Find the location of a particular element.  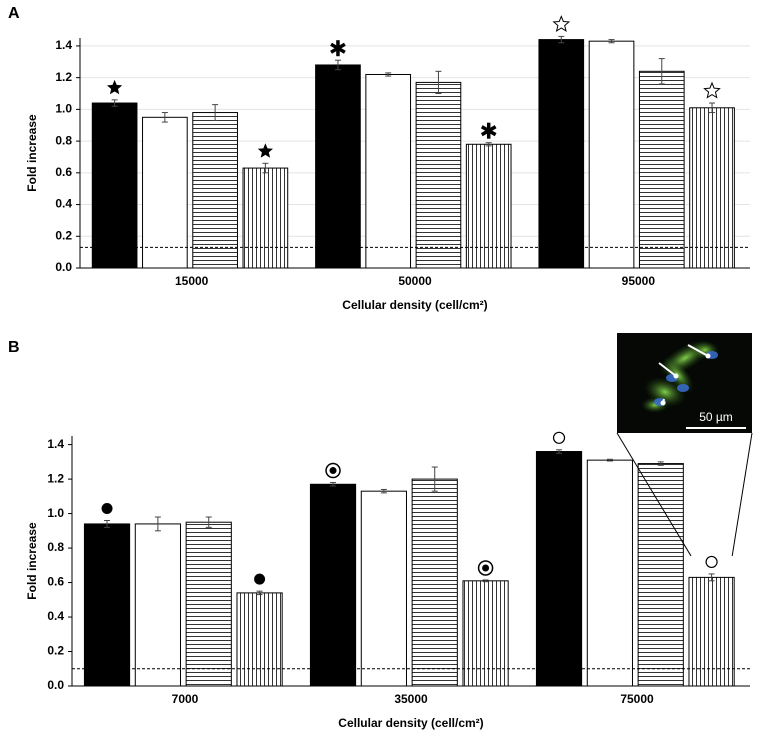

x-tick-label: 75000 is located at coordinates (637, 699).